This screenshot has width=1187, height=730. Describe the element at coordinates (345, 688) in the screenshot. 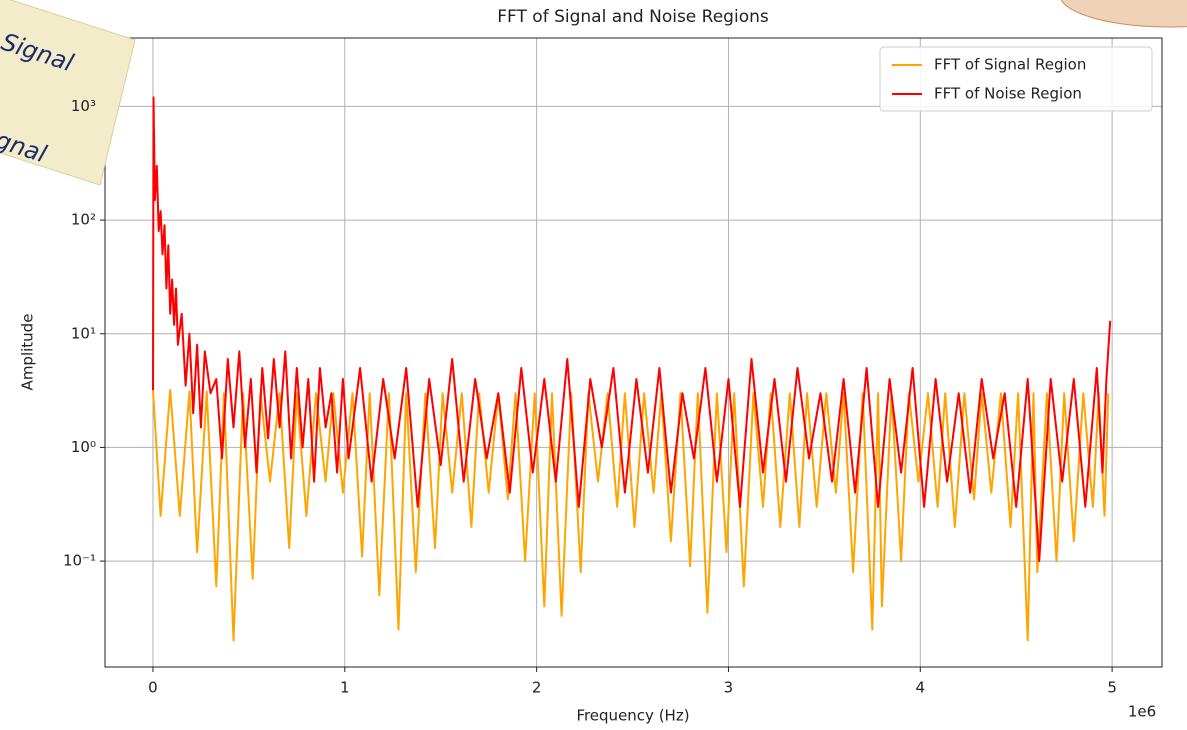

I see `x-tick-label: 1` at that location.